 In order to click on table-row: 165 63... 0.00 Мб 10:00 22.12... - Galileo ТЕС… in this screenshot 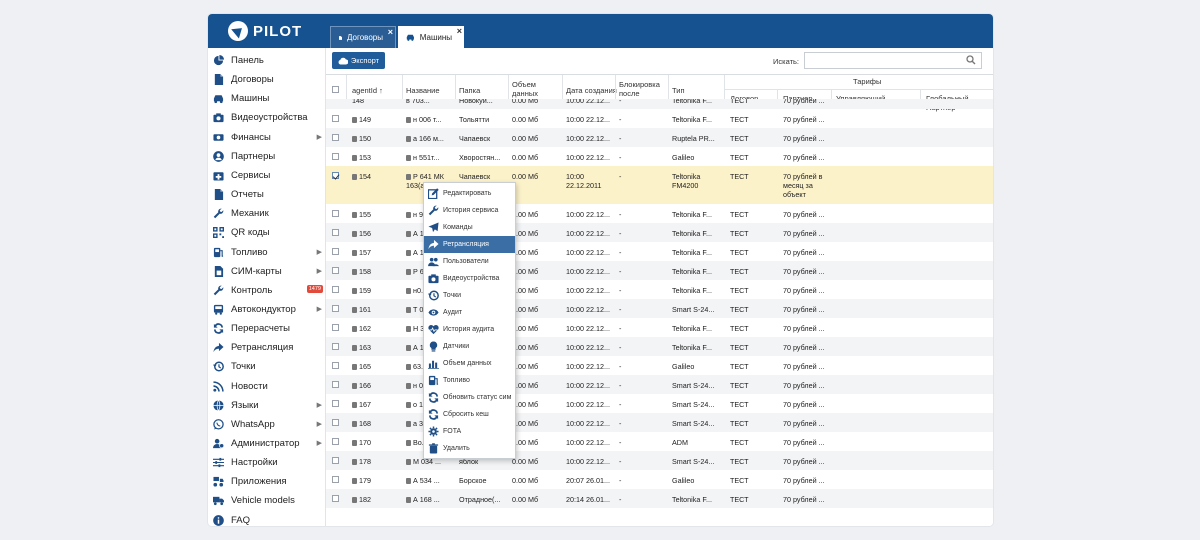, I will do `click(659, 365)`.